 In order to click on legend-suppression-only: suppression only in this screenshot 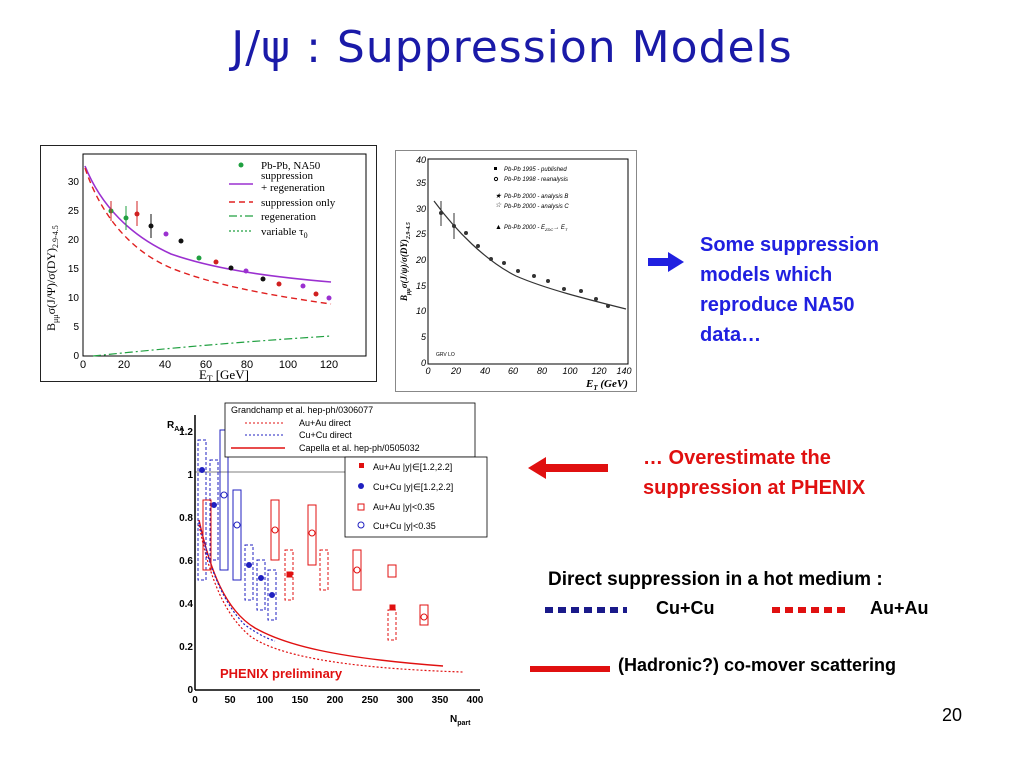, I will do `click(298, 203)`.